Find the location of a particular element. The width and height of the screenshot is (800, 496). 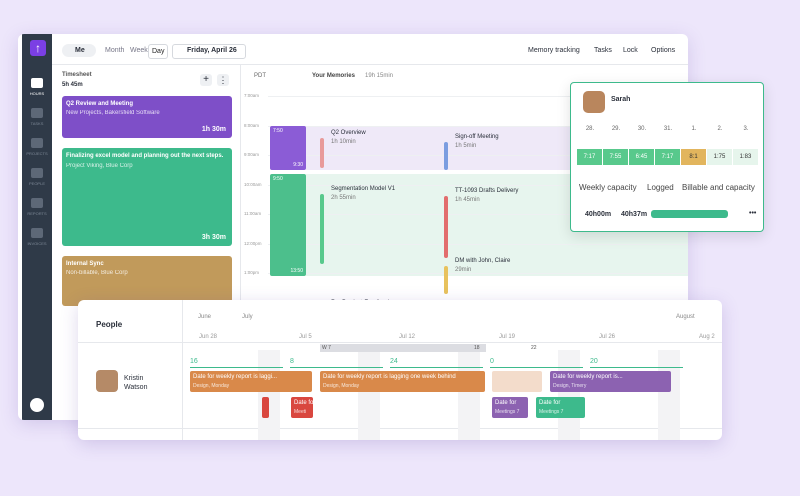

toolbar-action: Options is located at coordinates (663, 50).